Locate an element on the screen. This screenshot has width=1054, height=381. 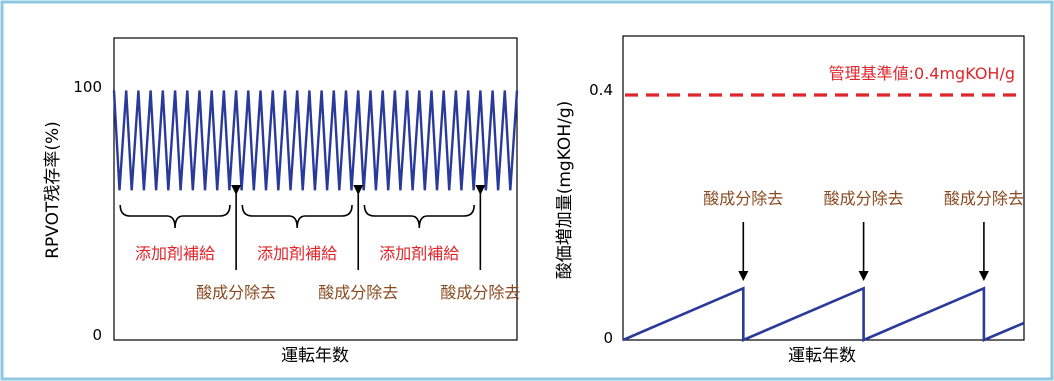
acid-x-axis-label: 運転年数 is located at coordinates (822, 356).